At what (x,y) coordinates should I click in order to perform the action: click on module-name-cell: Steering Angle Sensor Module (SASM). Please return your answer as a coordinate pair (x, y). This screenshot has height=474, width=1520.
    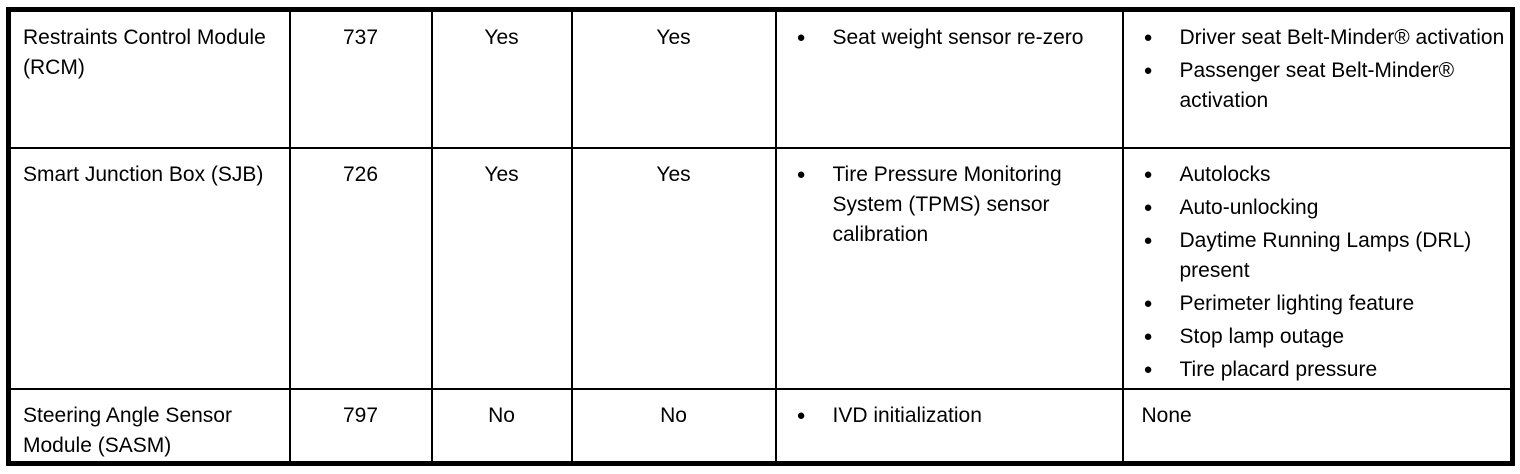
    Looking at the image, I should click on (149, 425).